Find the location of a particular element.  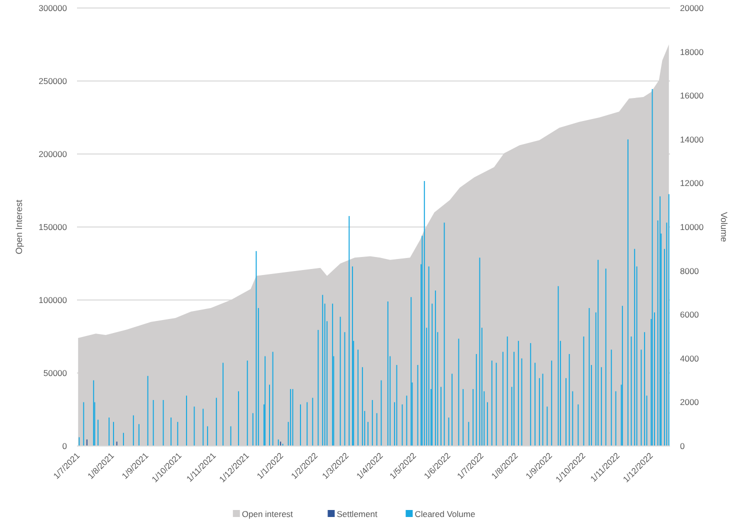

y2-tick-label: 14000 is located at coordinates (692, 139).